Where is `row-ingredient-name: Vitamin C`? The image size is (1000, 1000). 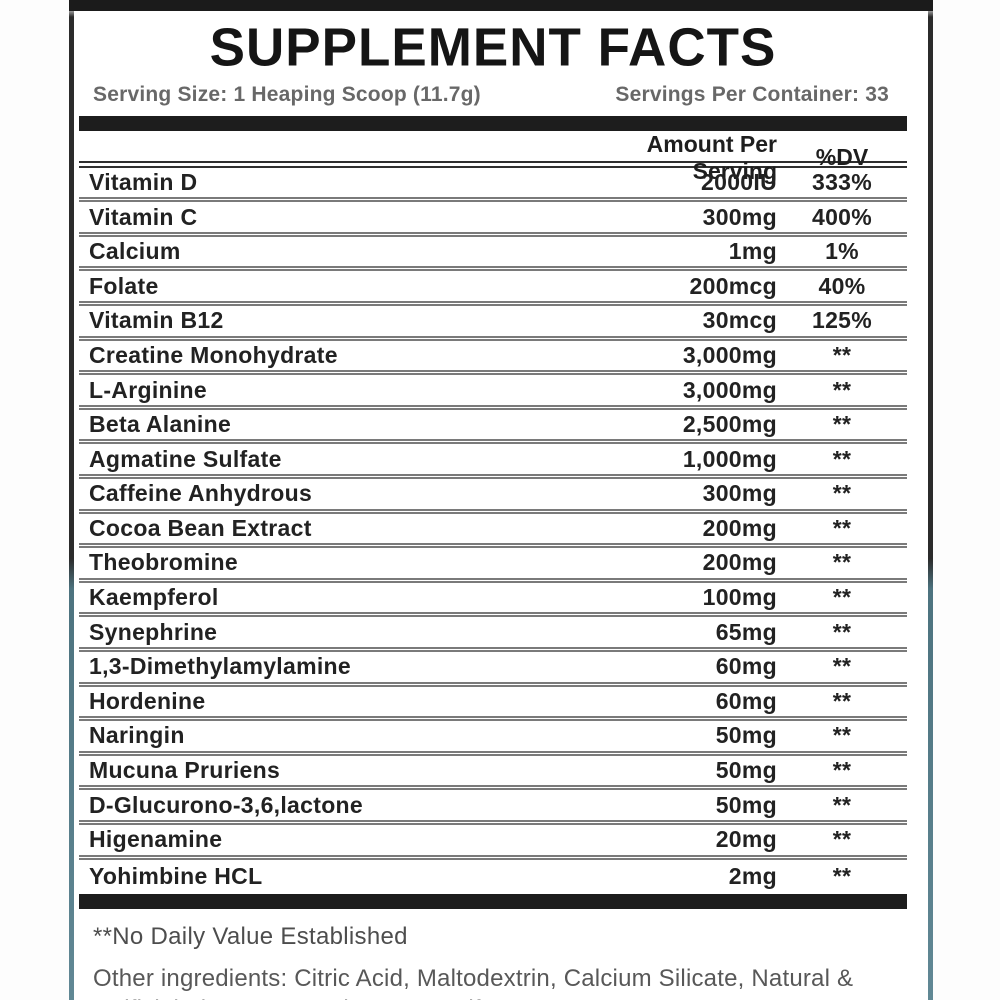
row-ingredient-name: Vitamin C is located at coordinates (143, 216).